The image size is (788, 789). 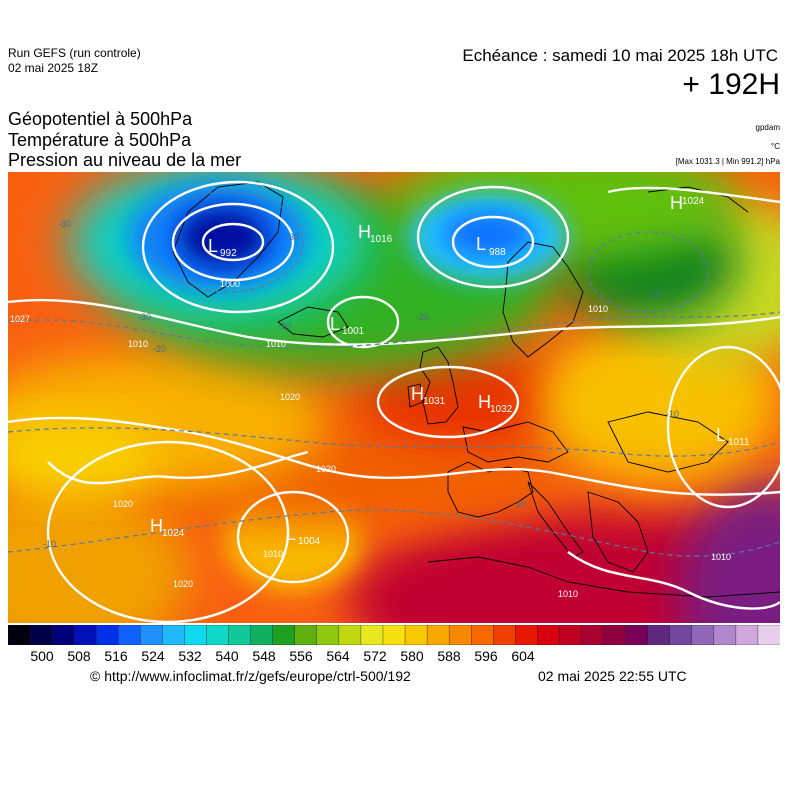 What do you see at coordinates (74, 53) in the screenshot?
I see `run-label: Run GEFS (run controle)` at bounding box center [74, 53].